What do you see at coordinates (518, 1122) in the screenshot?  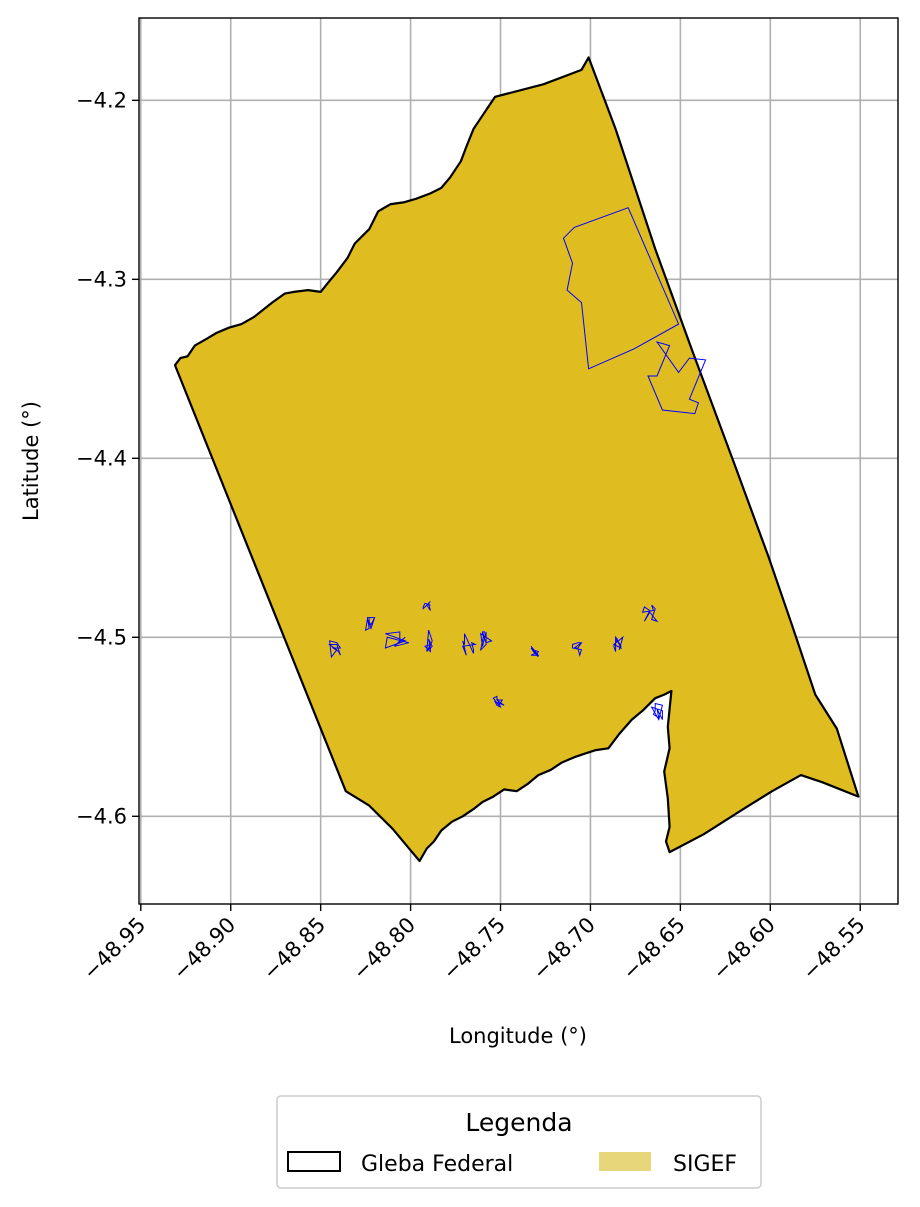 I see `legend-title: Legenda` at bounding box center [518, 1122].